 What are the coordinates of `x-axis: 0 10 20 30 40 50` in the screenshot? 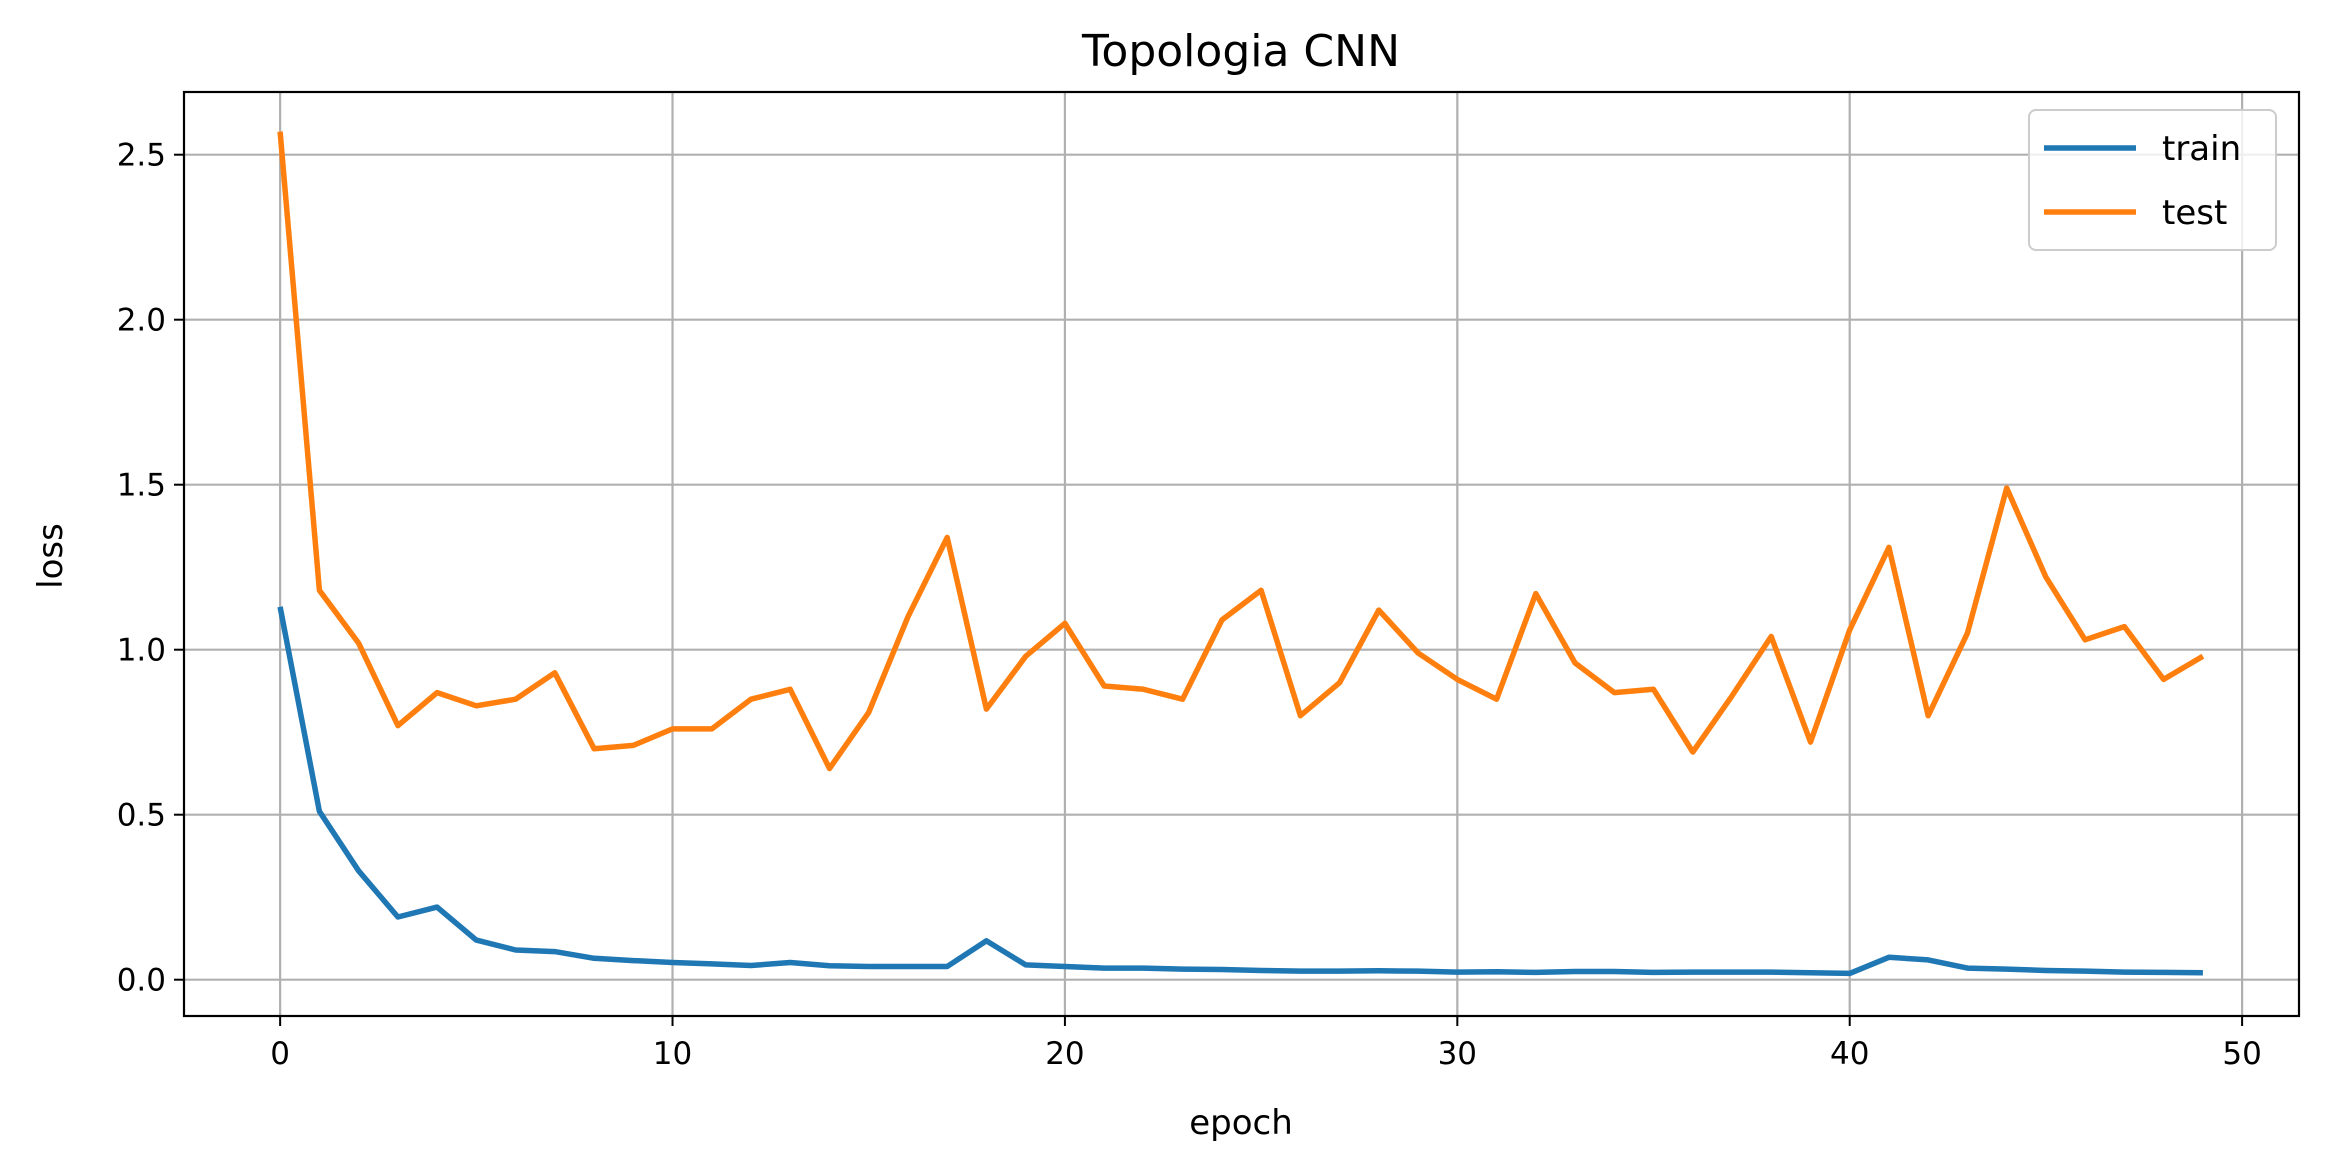 It's located at (1266, 1044).